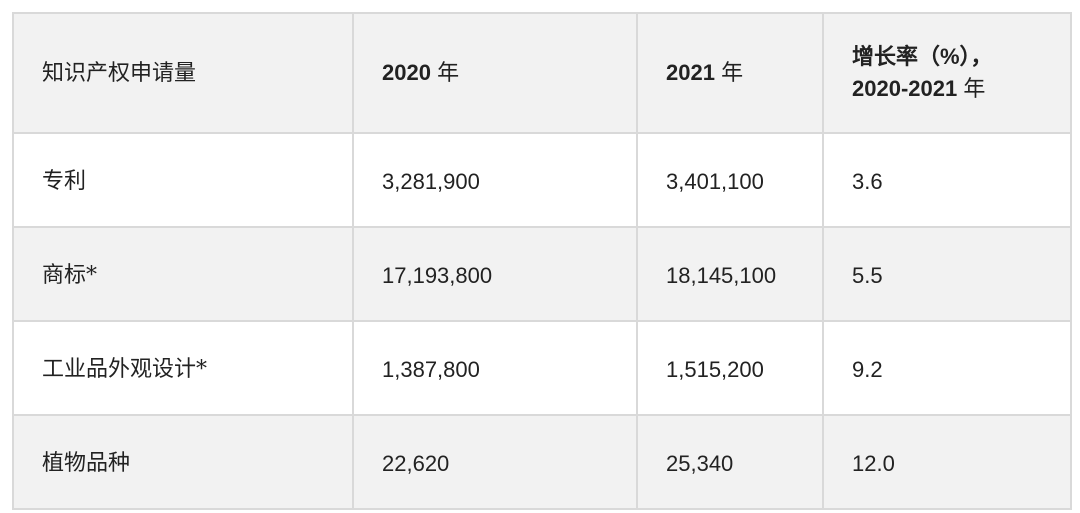  I want to click on header-growth-rate: 增长率（%）， 2020-2021 年, so click(947, 73).